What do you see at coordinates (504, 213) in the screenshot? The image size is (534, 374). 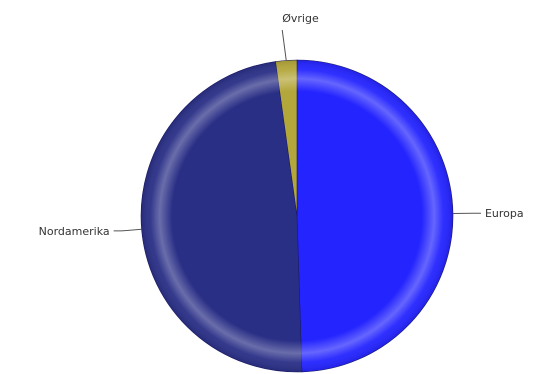 I see `slice-label-europa: Europa` at bounding box center [504, 213].